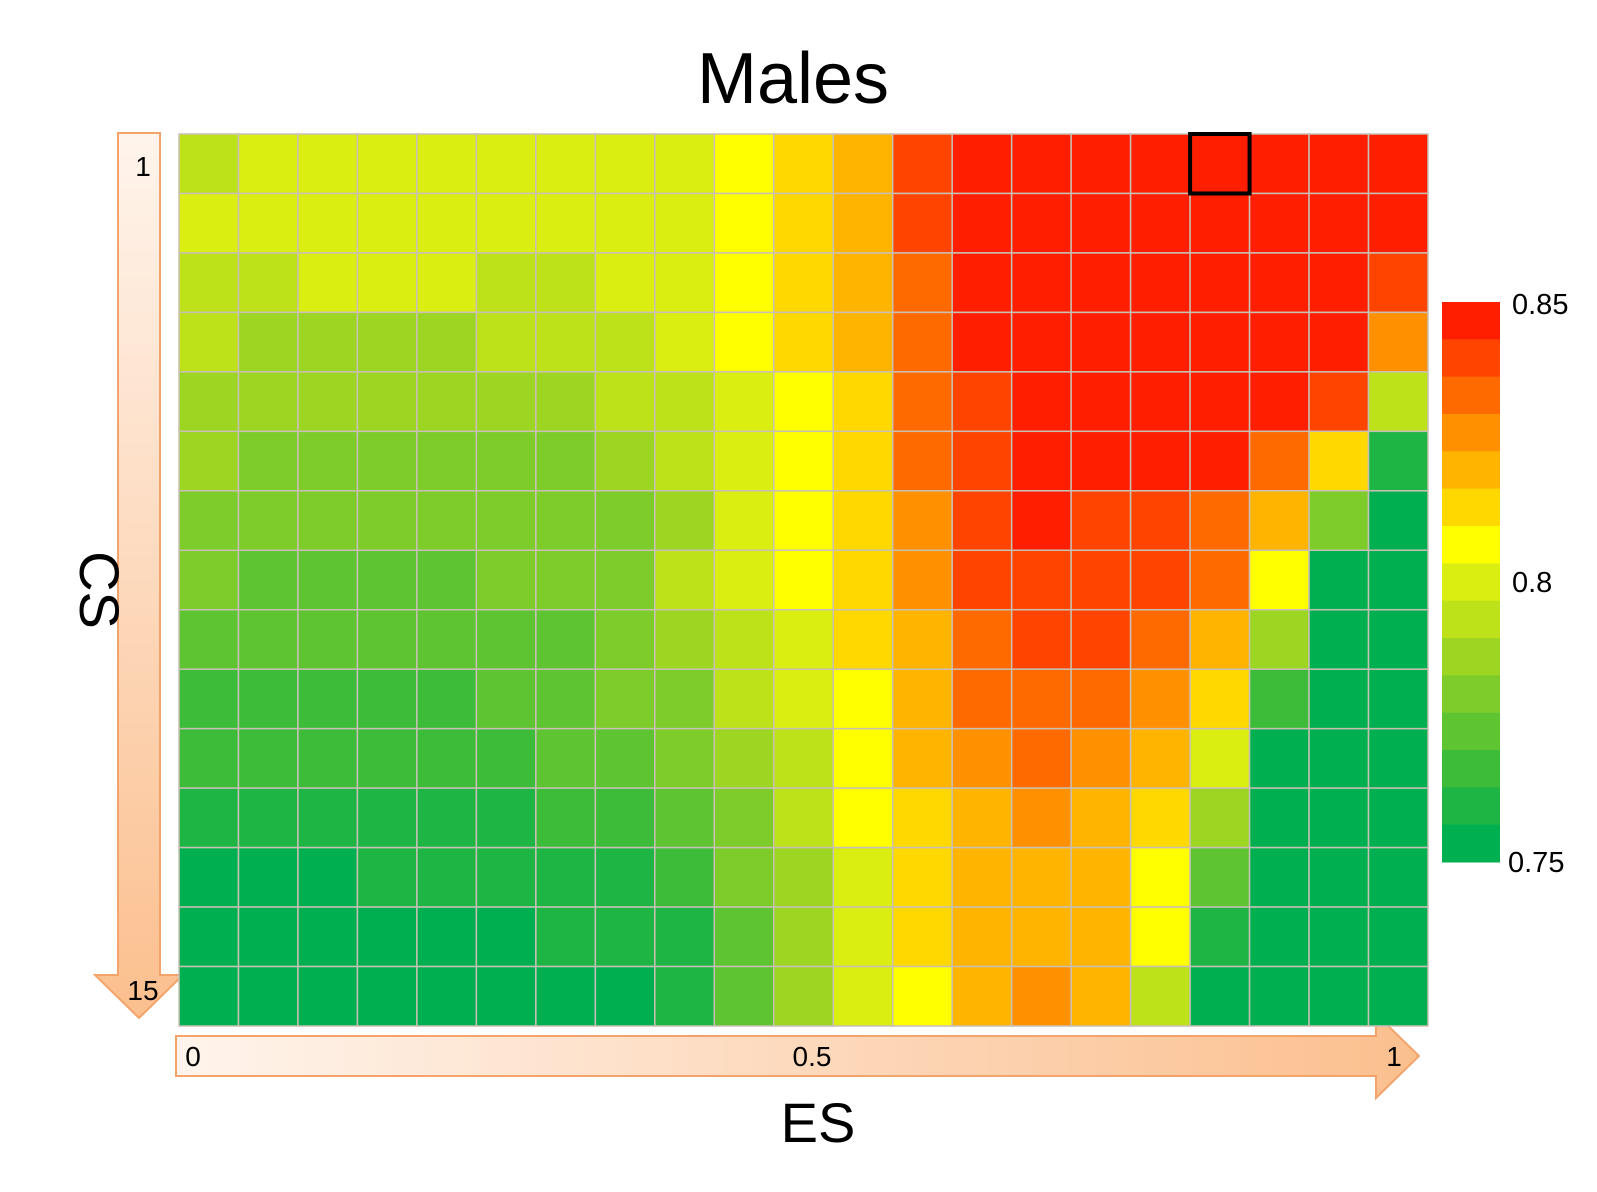 This screenshot has height=1192, width=1597. I want to click on heatmap-cell-r6-c4, so click(387, 461).